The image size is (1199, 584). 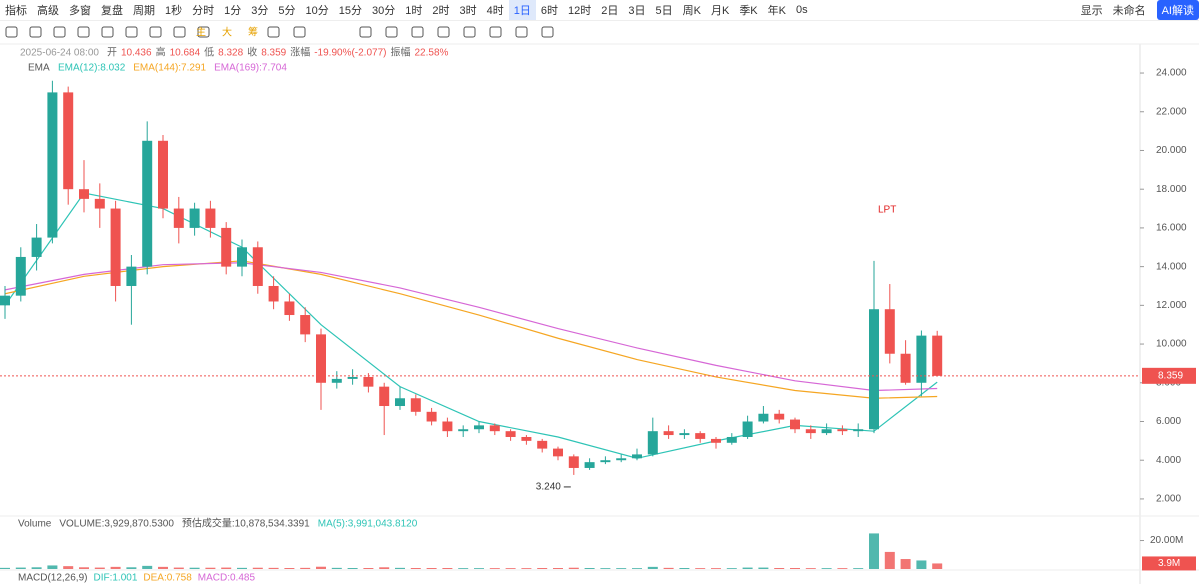 What do you see at coordinates (112, 11) in the screenshot?
I see `toolbar-item: 复盘` at bounding box center [112, 11].